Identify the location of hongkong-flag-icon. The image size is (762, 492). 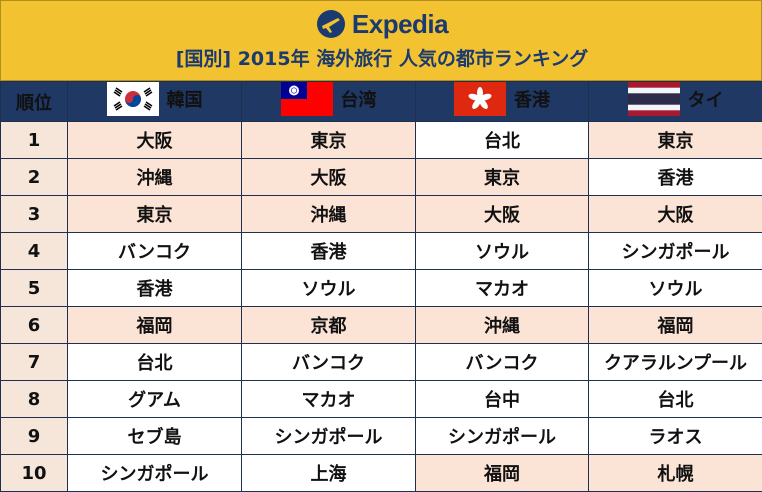
(480, 99).